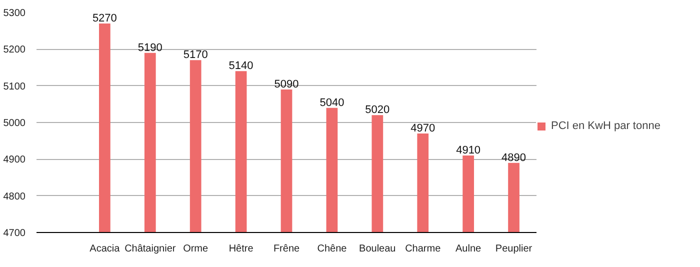 Image resolution: width=700 pixels, height=267 pixels. What do you see at coordinates (14, 233) in the screenshot?
I see `y-tick-label: 4700` at bounding box center [14, 233].